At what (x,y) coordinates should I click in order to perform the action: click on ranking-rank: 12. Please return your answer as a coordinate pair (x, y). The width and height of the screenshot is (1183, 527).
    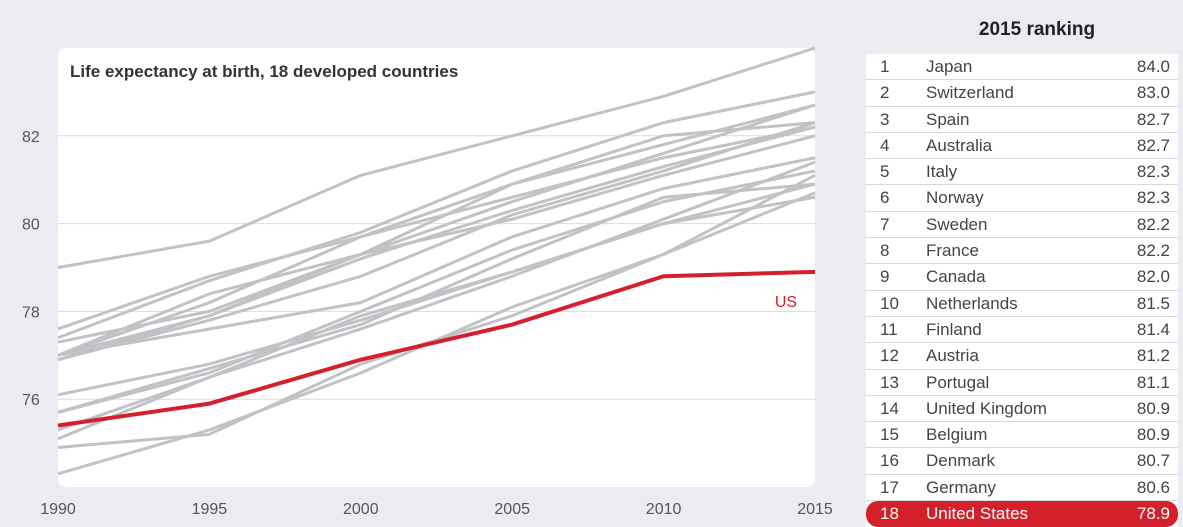
    Looking at the image, I should click on (889, 356).